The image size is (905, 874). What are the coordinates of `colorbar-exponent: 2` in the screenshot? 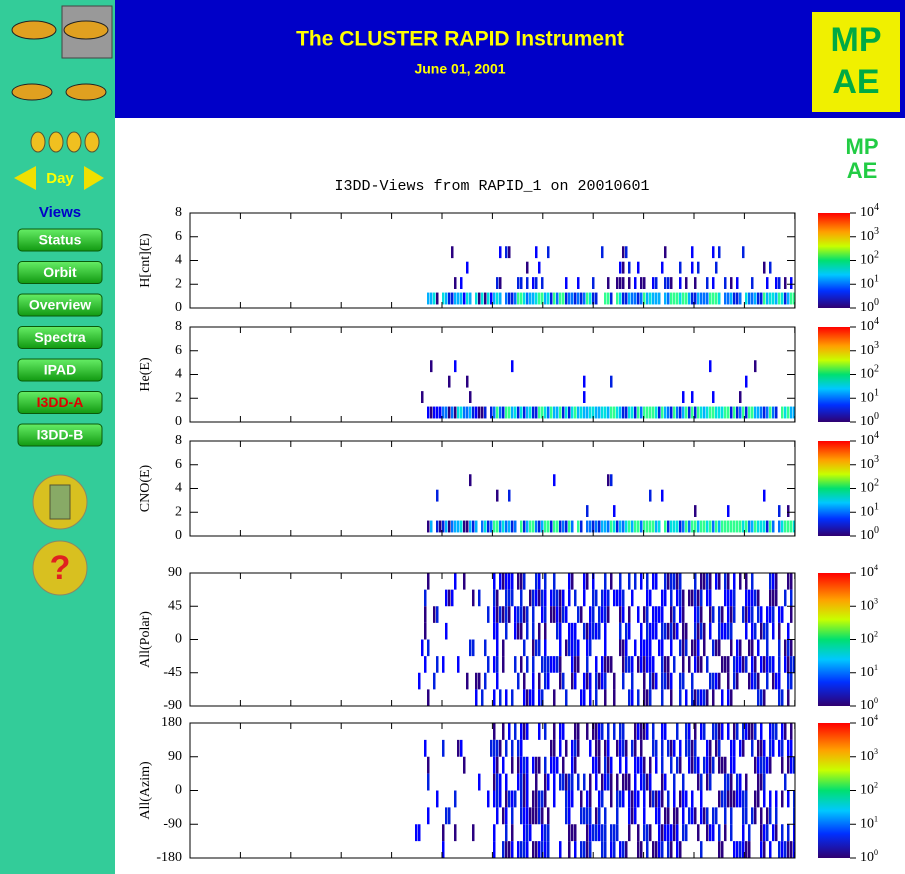 It's located at (876, 784).